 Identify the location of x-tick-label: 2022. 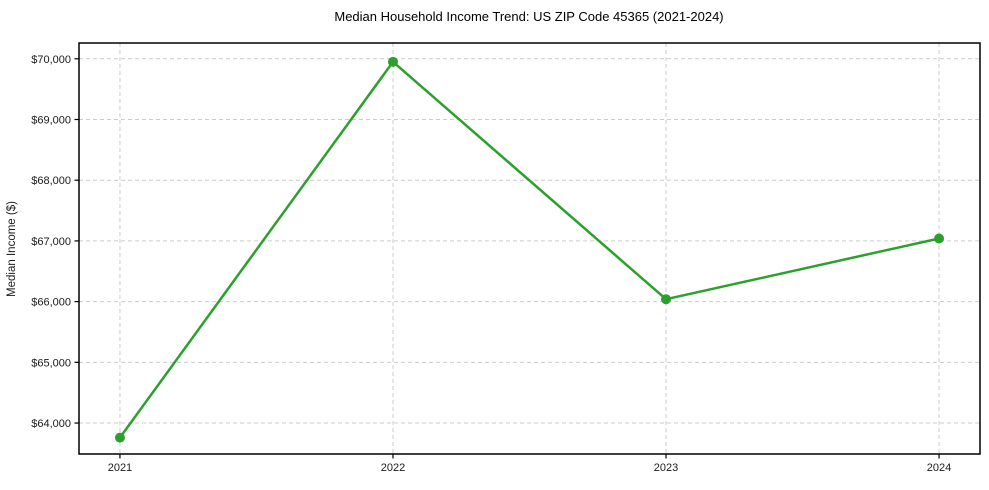
(393, 468).